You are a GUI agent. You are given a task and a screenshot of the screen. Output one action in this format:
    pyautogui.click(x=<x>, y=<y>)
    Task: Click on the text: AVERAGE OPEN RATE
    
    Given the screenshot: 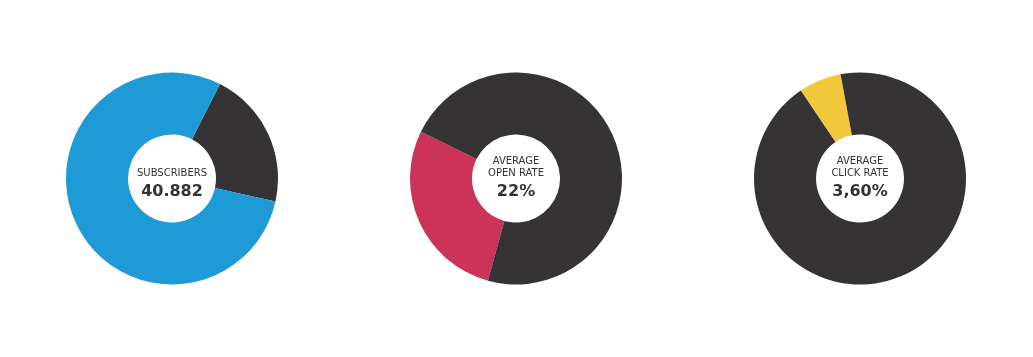 What is the action you would take?
    pyautogui.click(x=516, y=166)
    